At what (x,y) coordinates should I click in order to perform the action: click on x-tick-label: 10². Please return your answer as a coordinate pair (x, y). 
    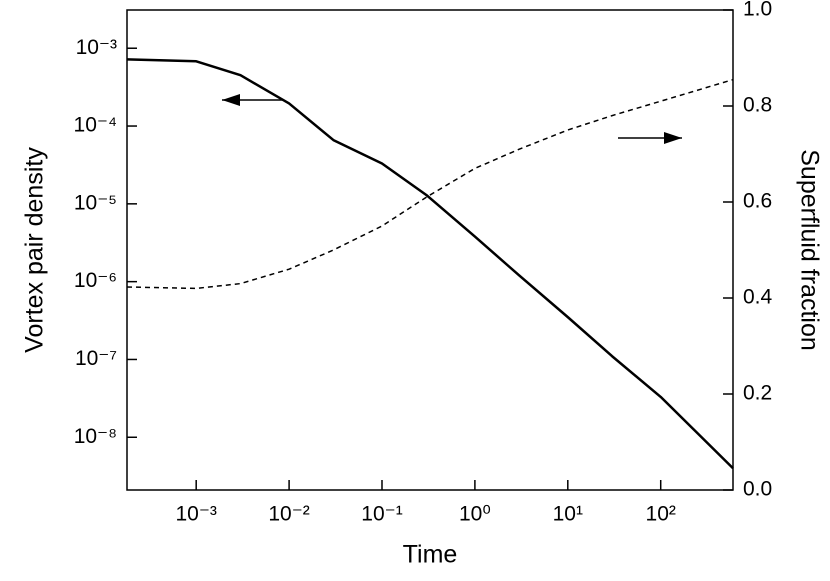
    Looking at the image, I should click on (661, 514).